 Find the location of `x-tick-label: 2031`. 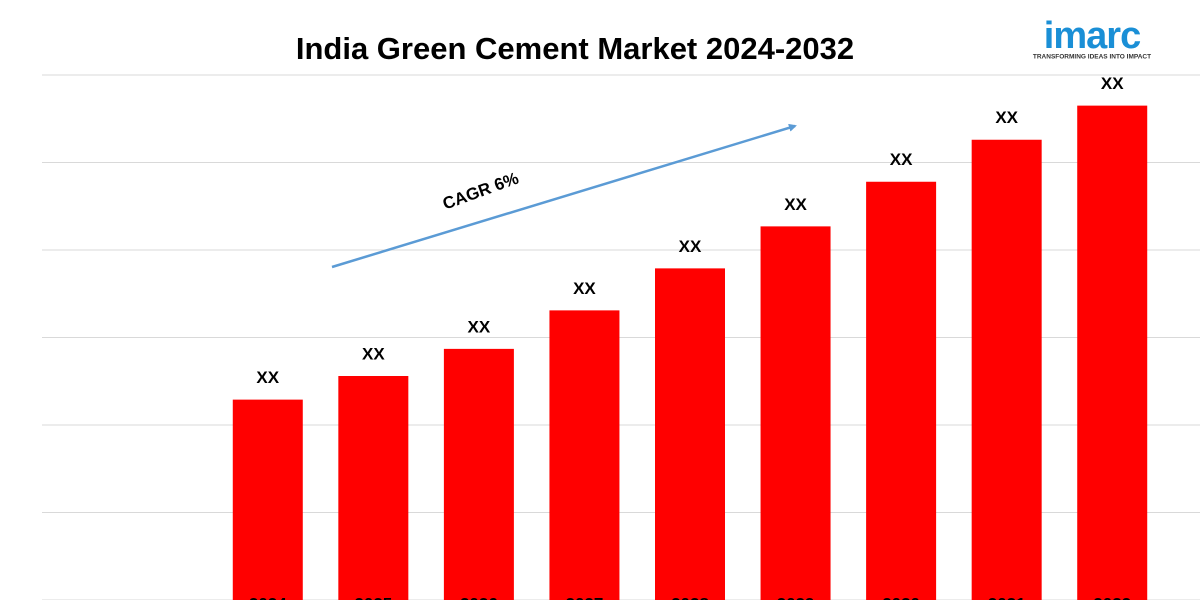

x-tick-label: 2031 is located at coordinates (1007, 597).